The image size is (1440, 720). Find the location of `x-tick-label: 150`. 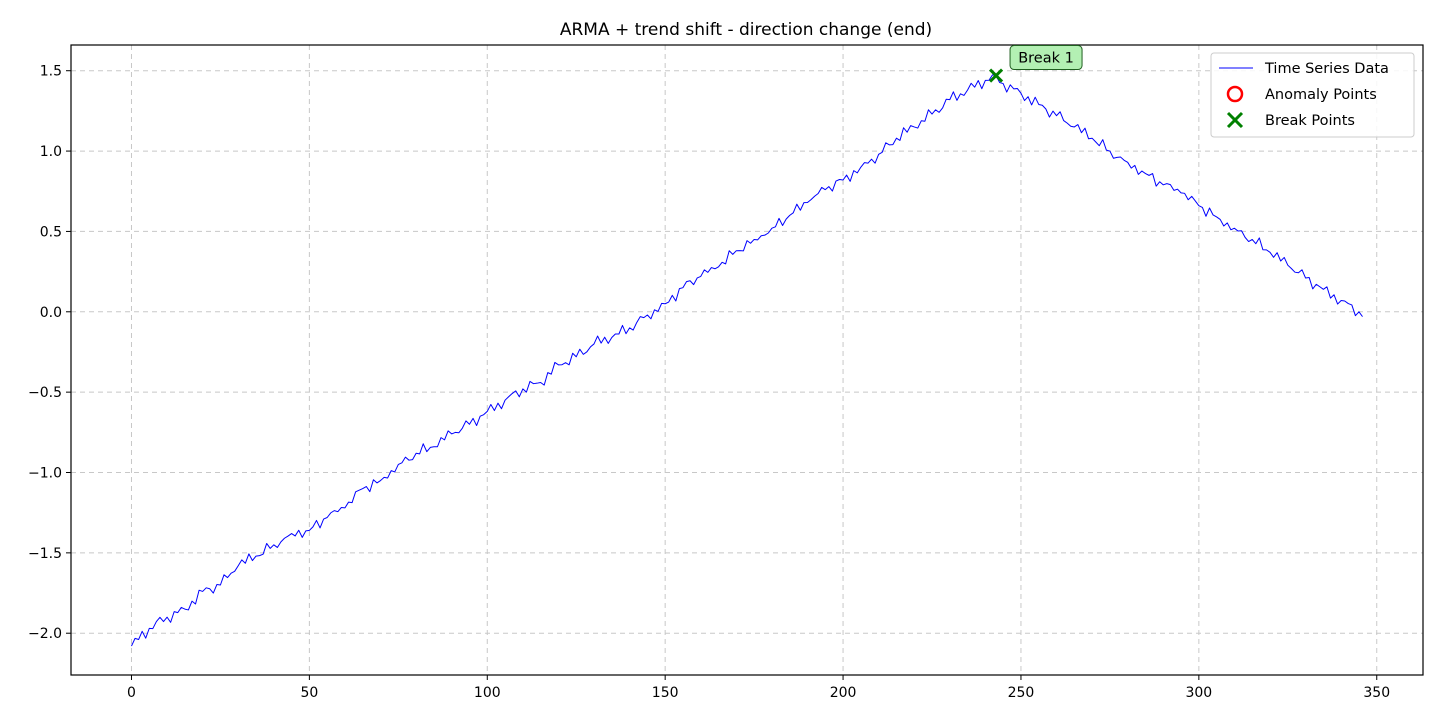

x-tick-label: 150 is located at coordinates (665, 693).